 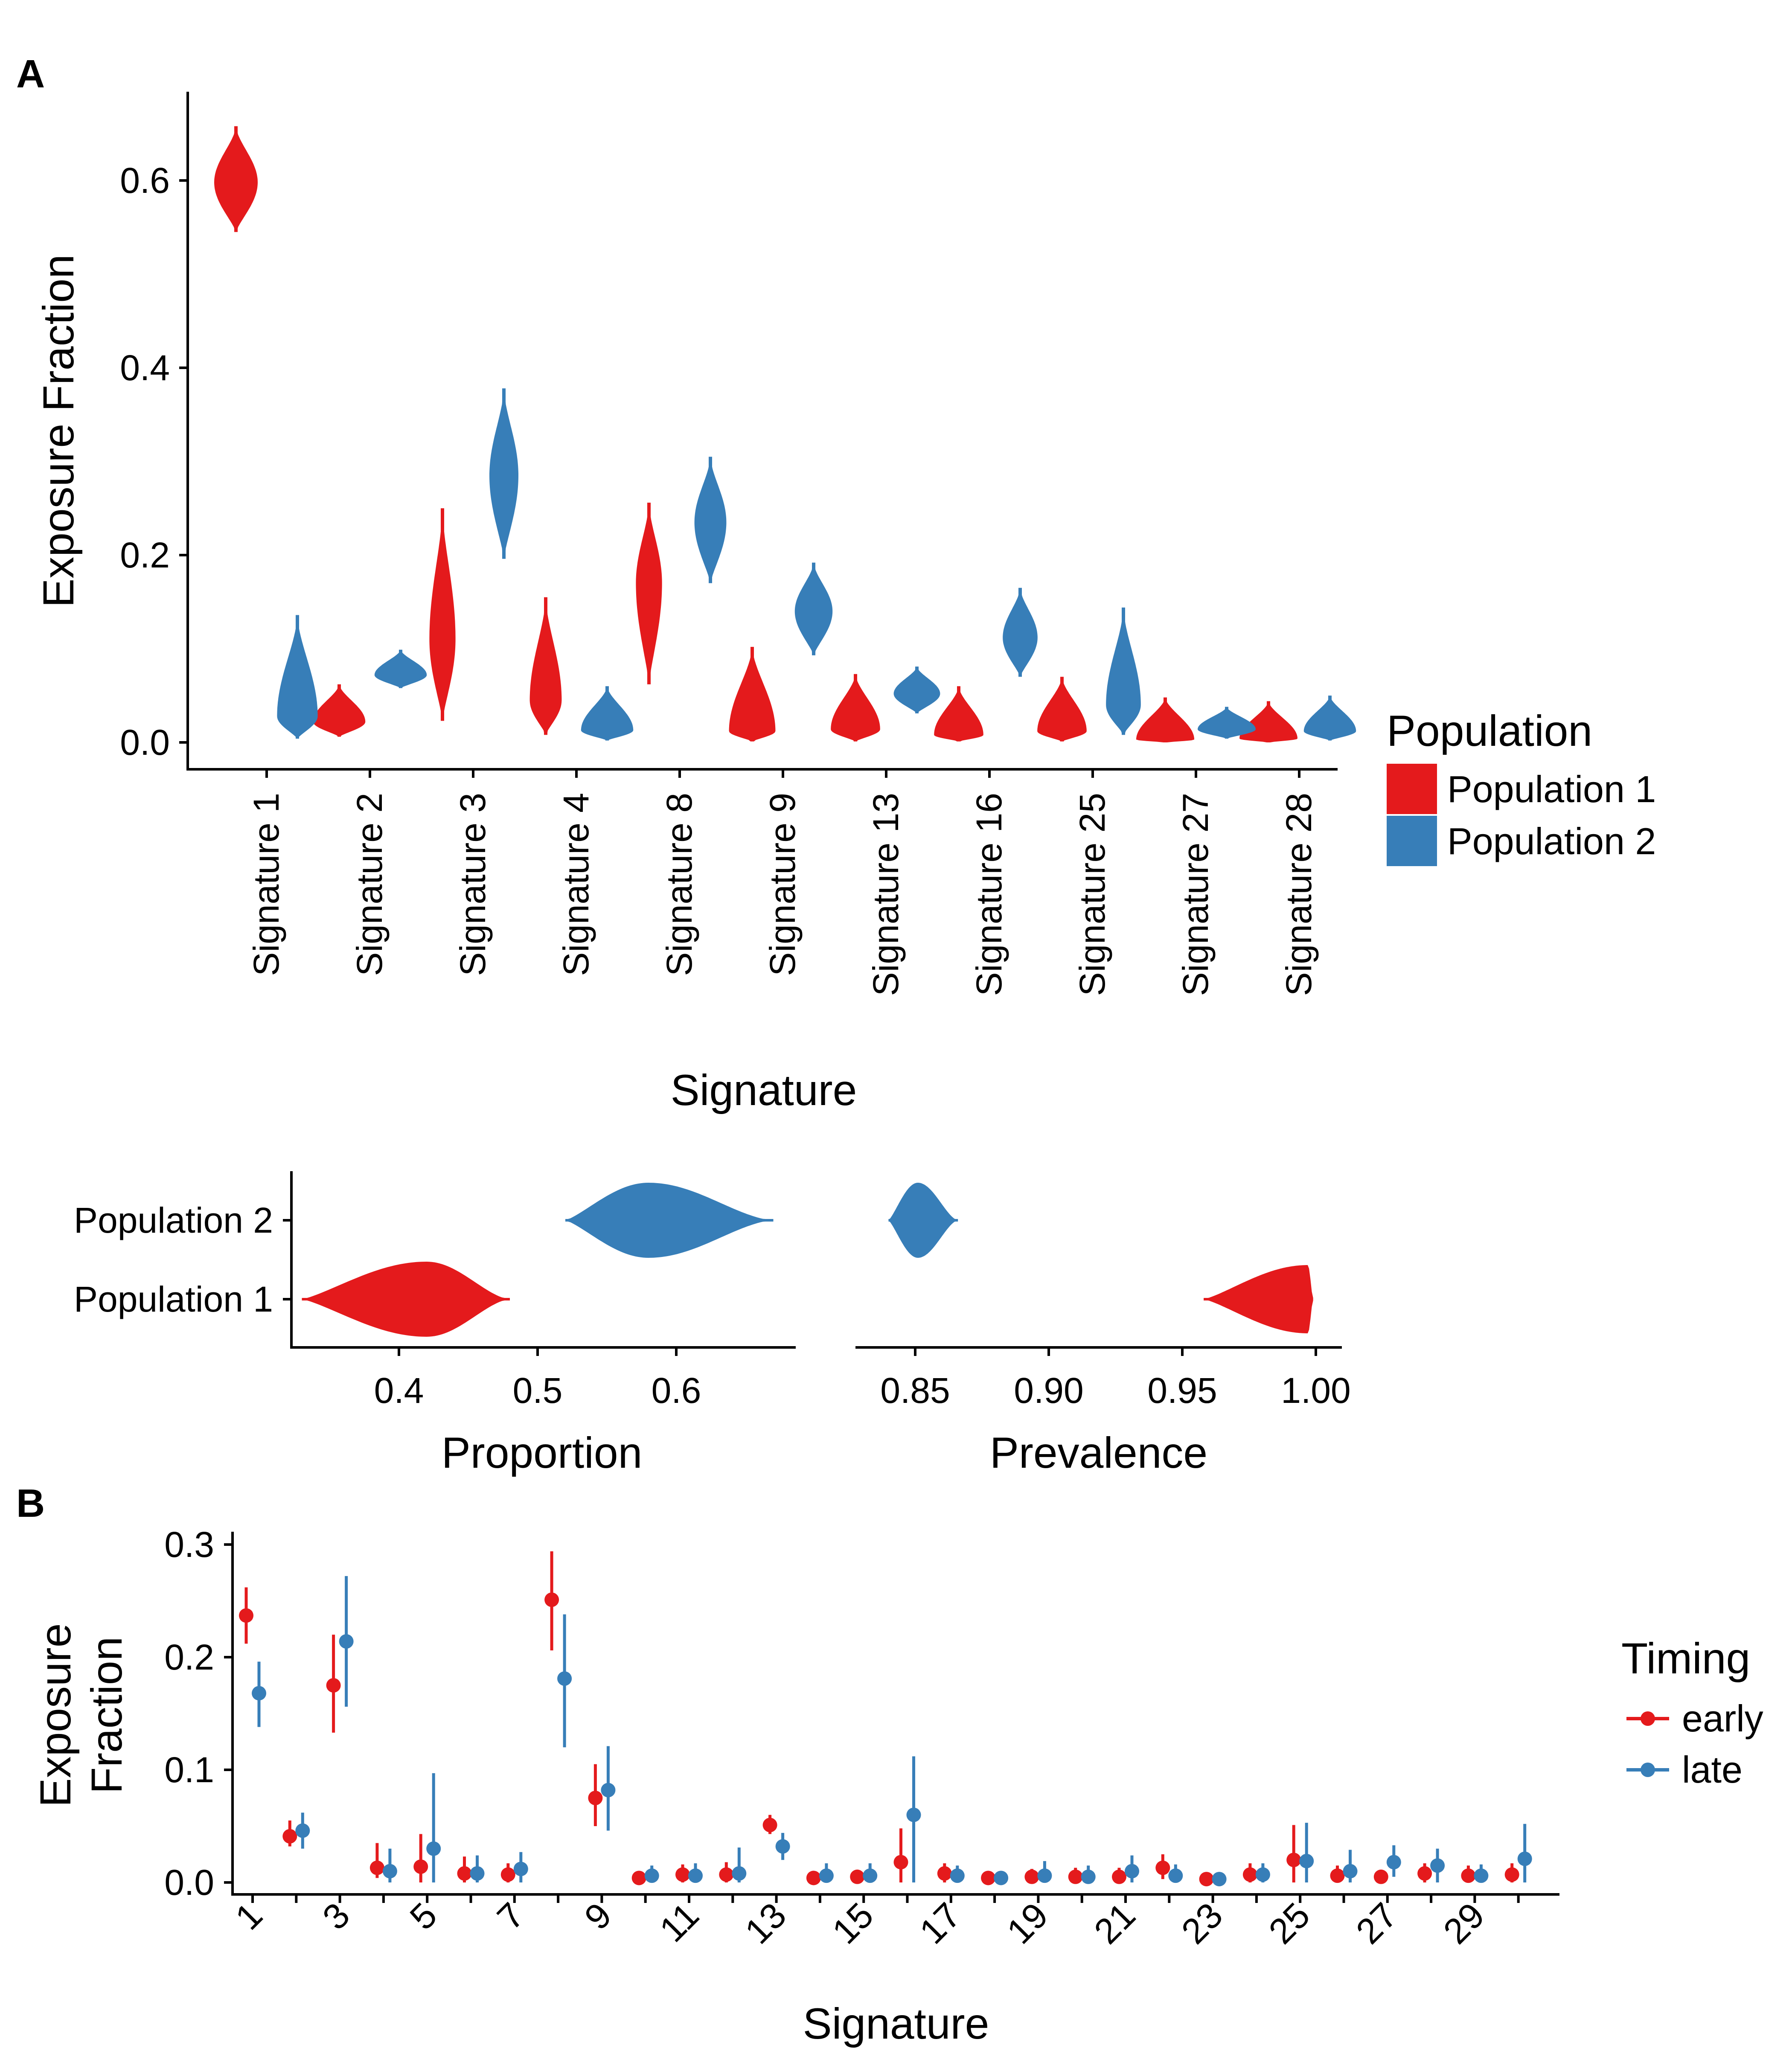 I want to click on prevalence-tick-label: 1.00, so click(x=1316, y=1390).